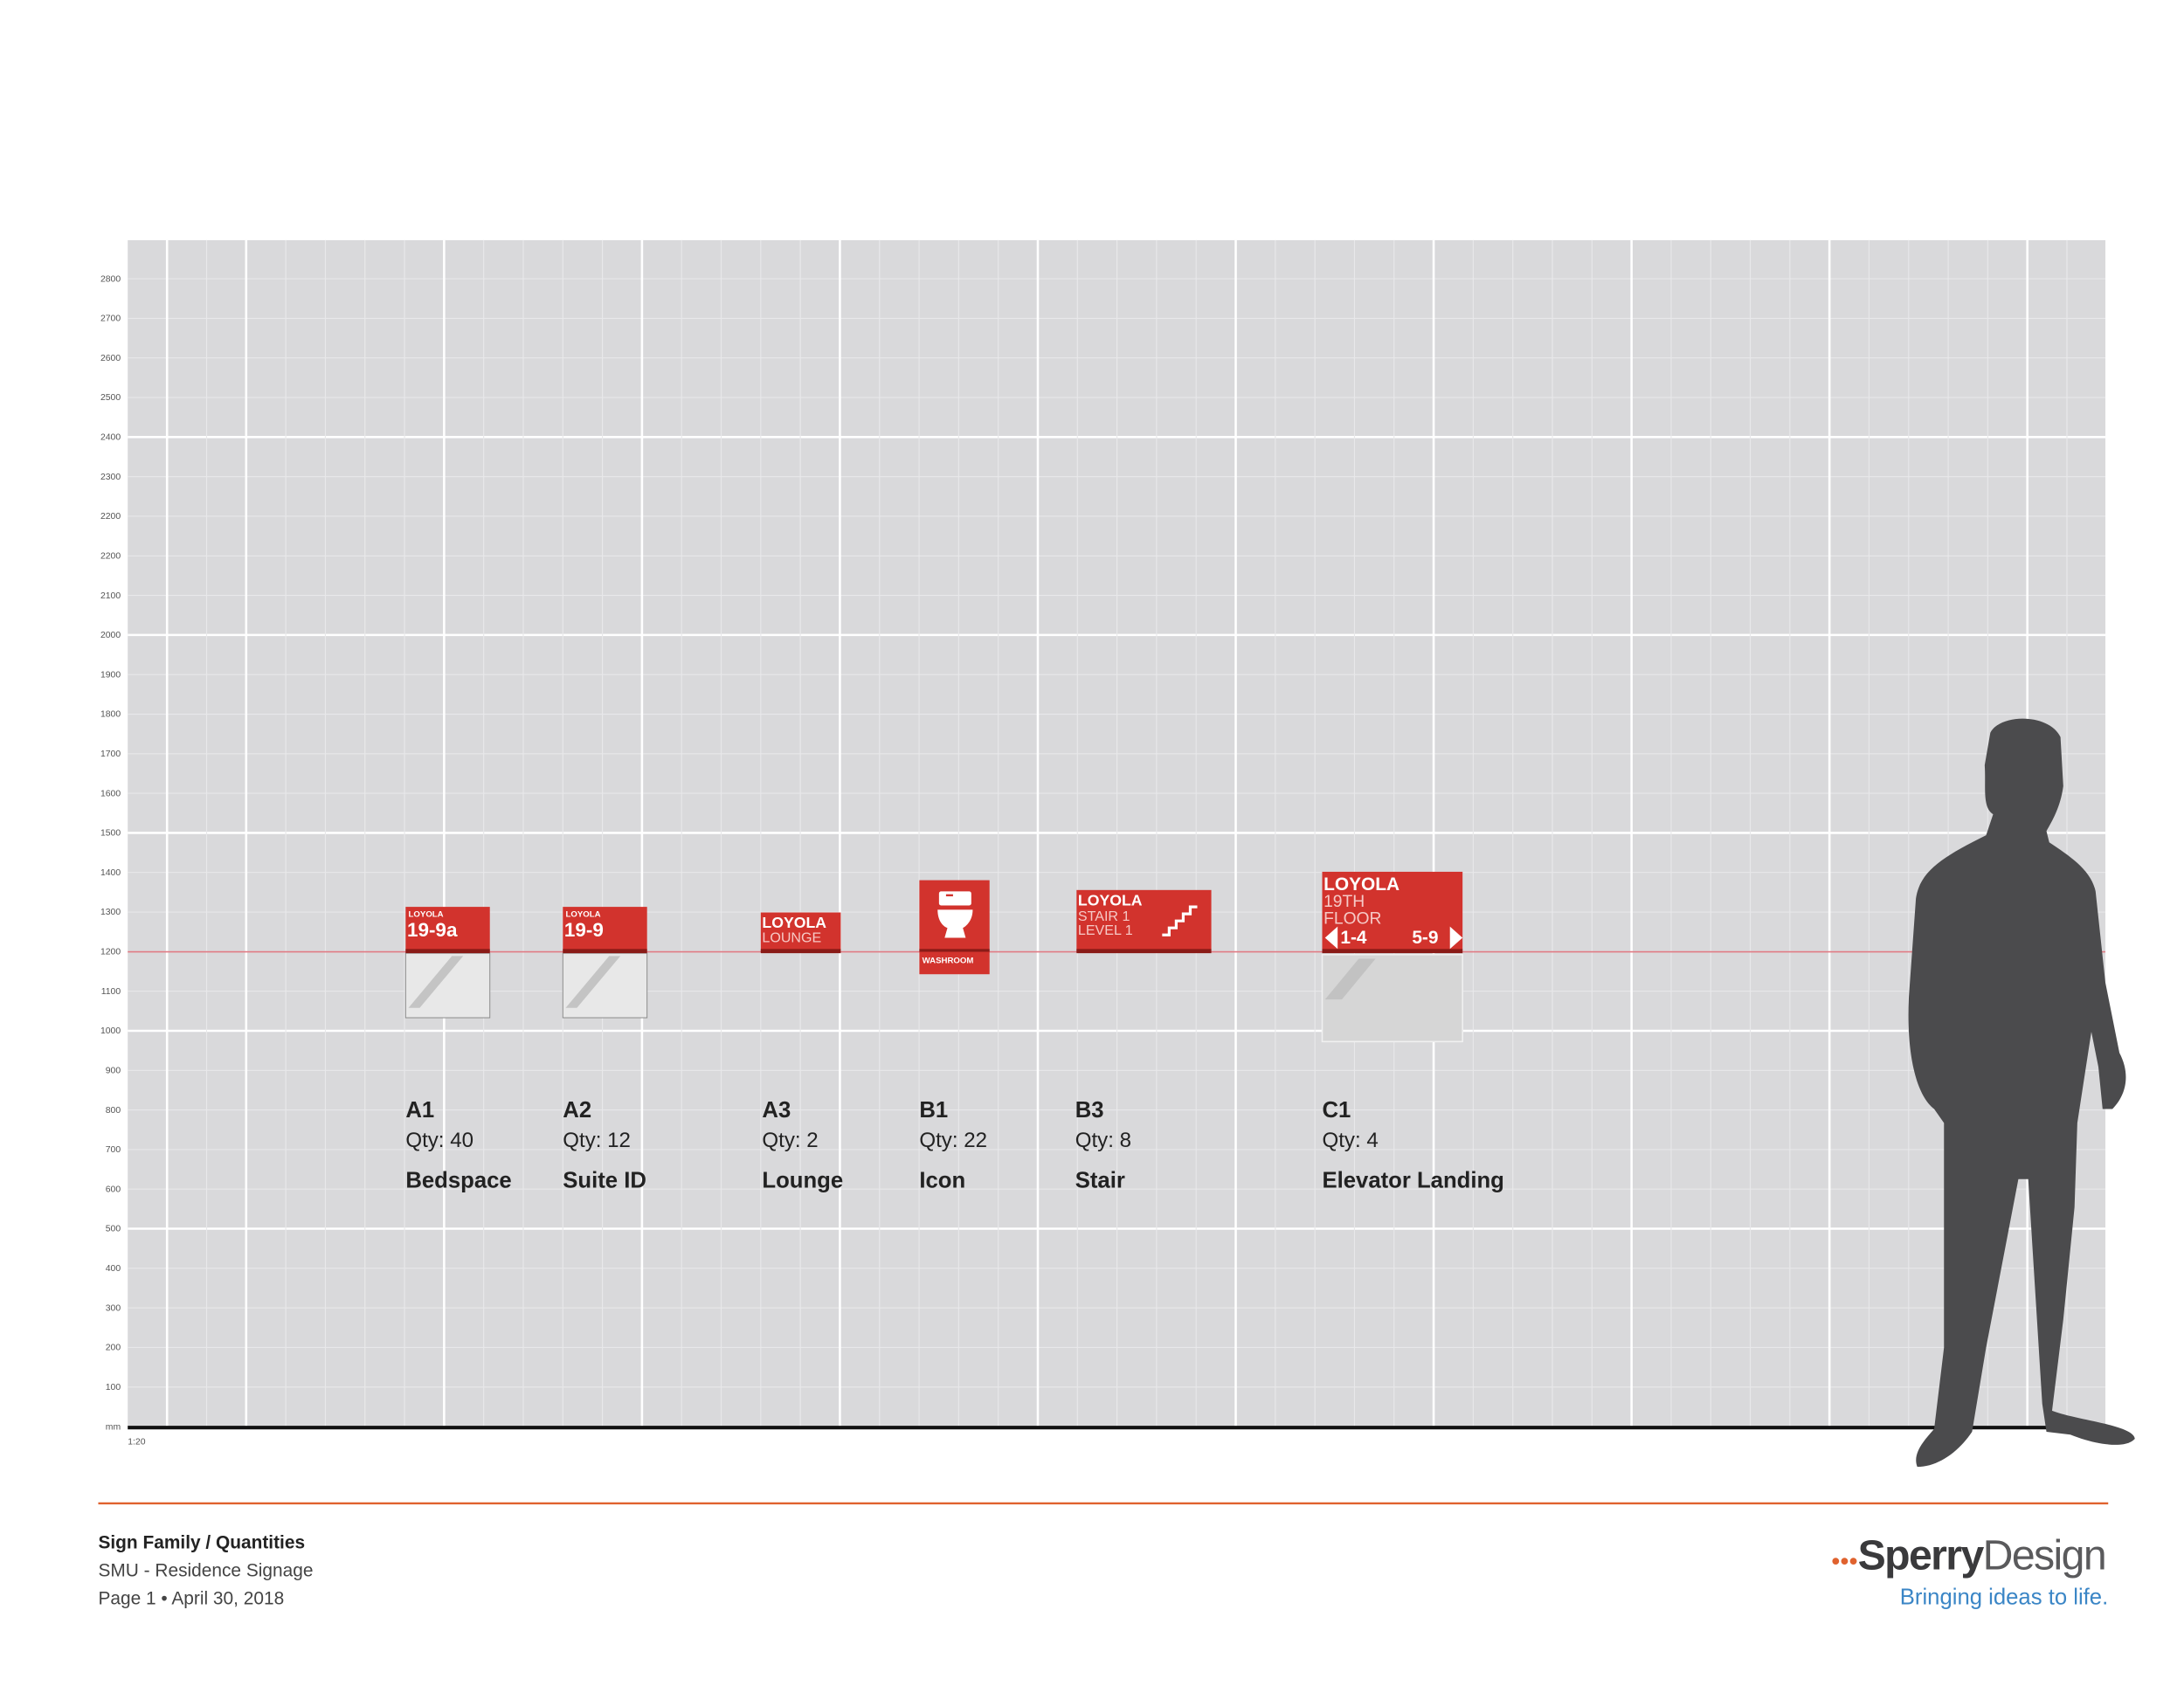  Describe the element at coordinates (110, 635) in the screenshot. I see `y-label: 2000` at that location.